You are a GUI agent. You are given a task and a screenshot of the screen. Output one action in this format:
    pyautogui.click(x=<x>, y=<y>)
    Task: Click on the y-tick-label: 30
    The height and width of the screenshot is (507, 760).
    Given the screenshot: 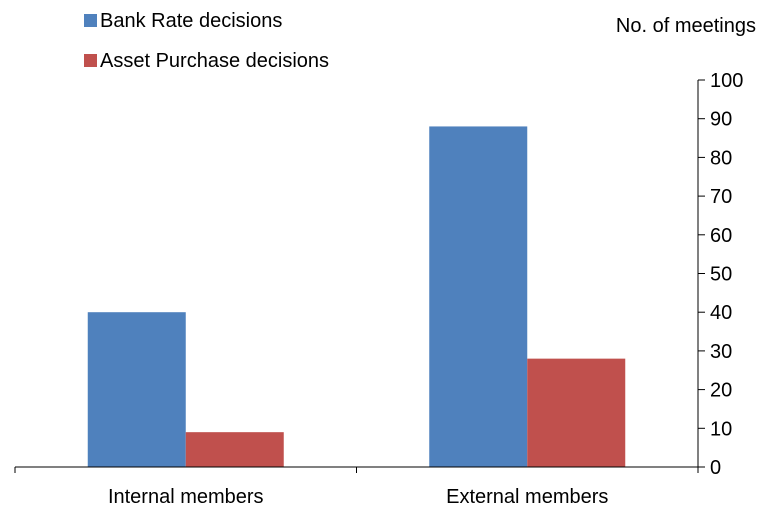 What is the action you would take?
    pyautogui.click(x=721, y=352)
    